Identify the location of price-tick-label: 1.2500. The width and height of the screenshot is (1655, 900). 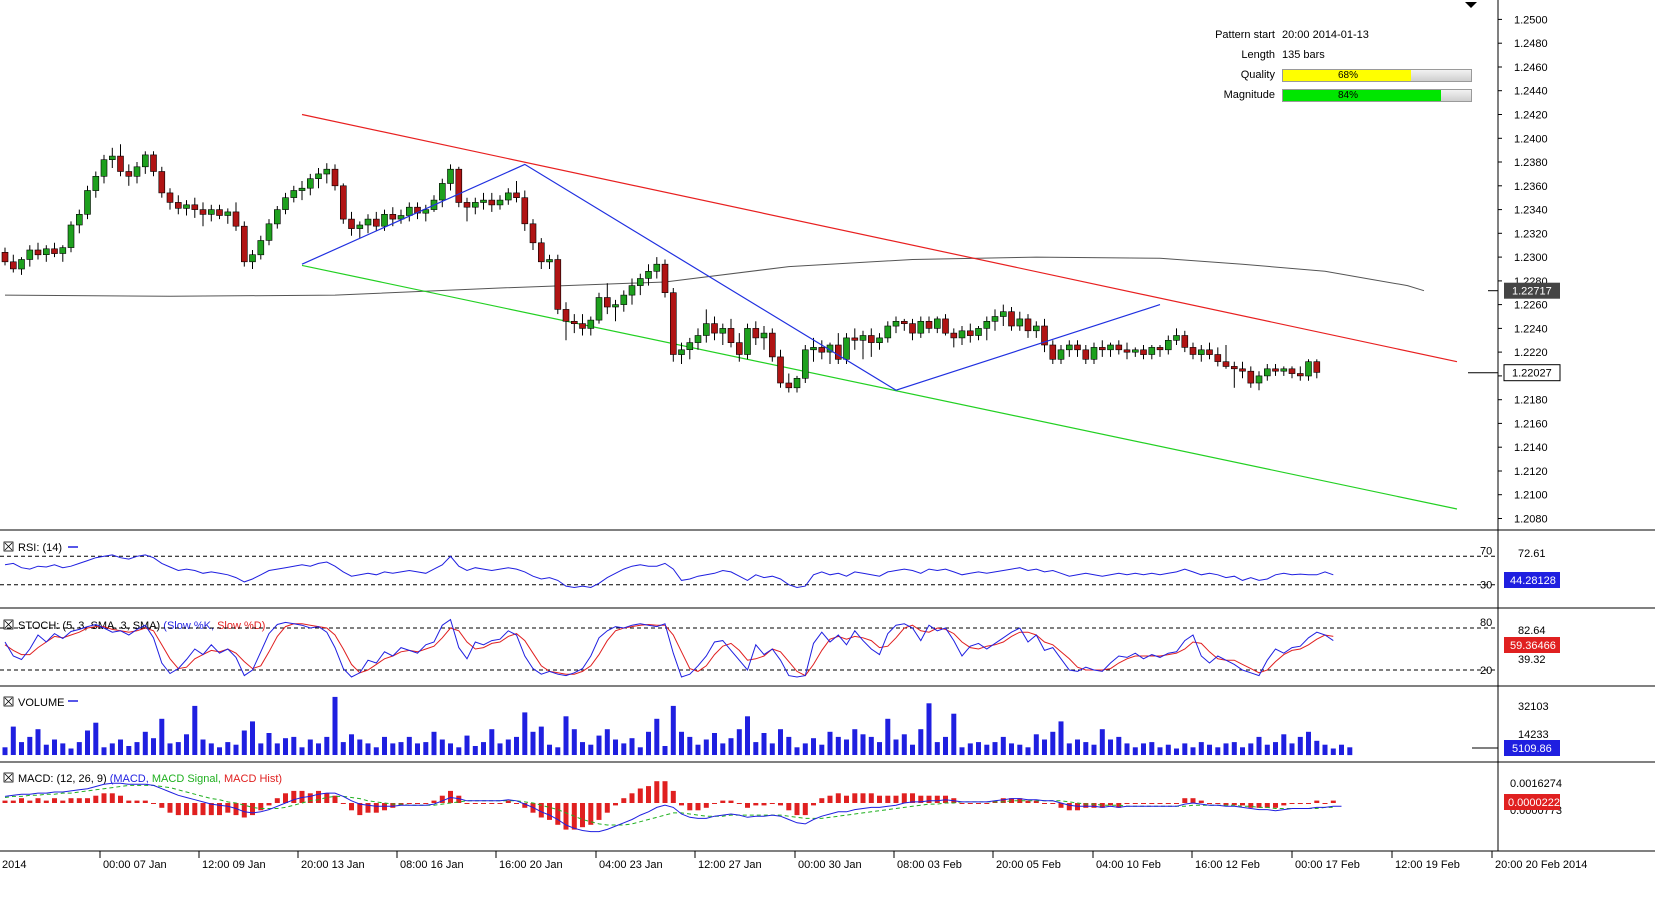
(1531, 20).